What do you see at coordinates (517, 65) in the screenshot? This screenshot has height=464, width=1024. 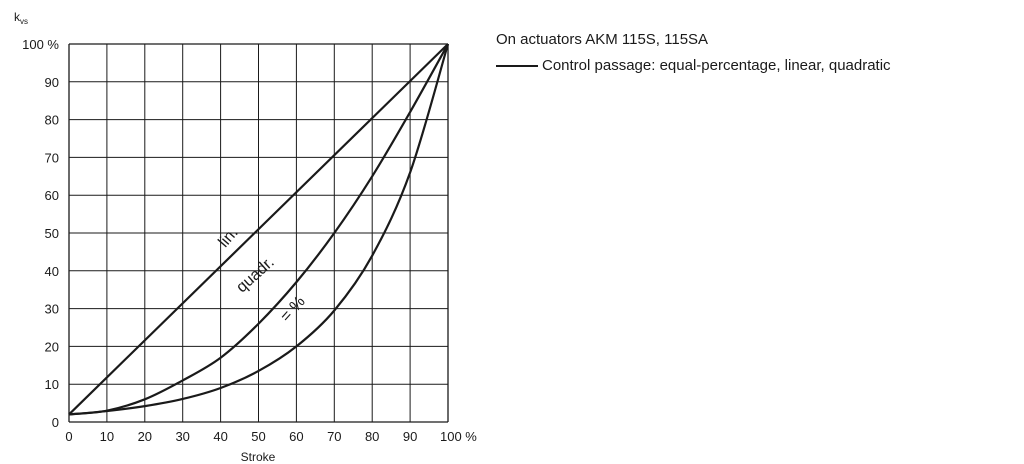 I see `legend-line-swatch` at bounding box center [517, 65].